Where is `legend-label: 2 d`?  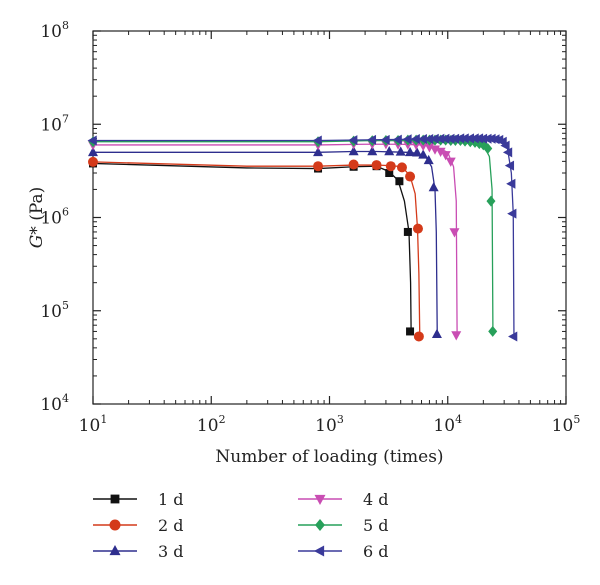
legend-label: 2 d is located at coordinates (171, 525).